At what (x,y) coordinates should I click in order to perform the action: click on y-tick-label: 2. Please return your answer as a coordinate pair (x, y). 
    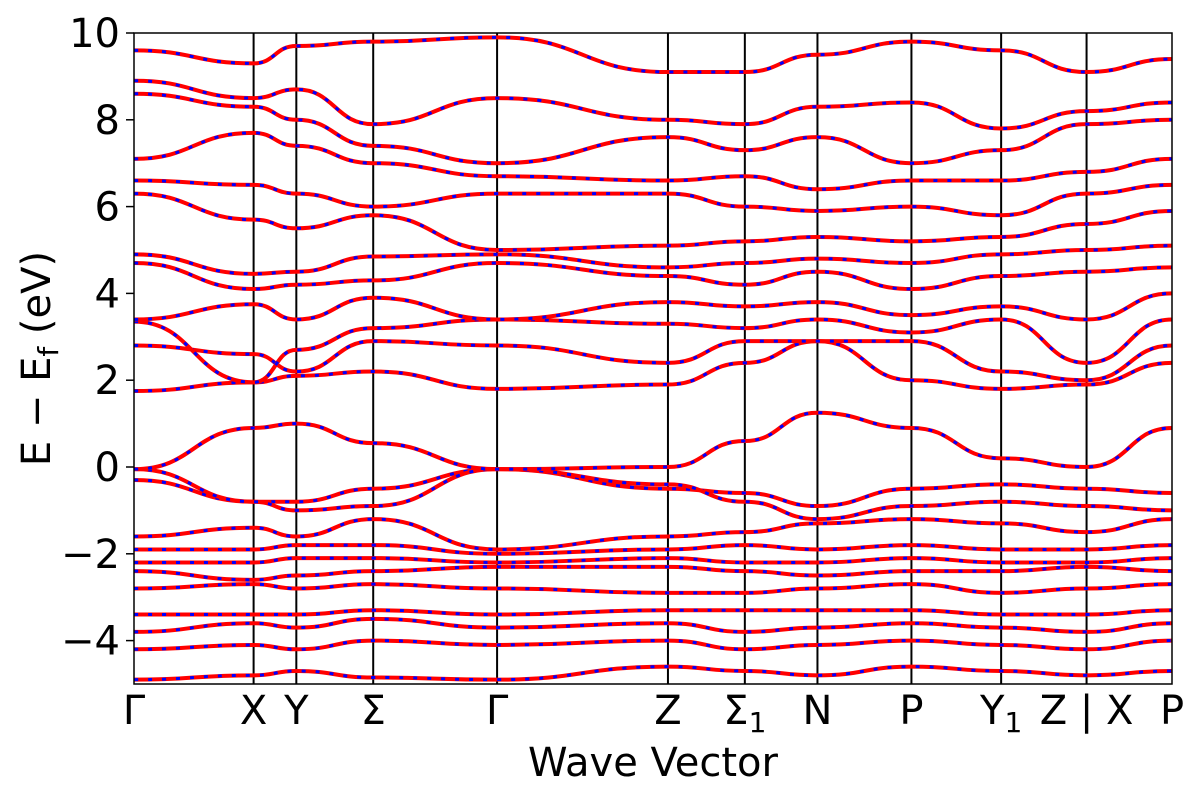
    Looking at the image, I should click on (107, 381).